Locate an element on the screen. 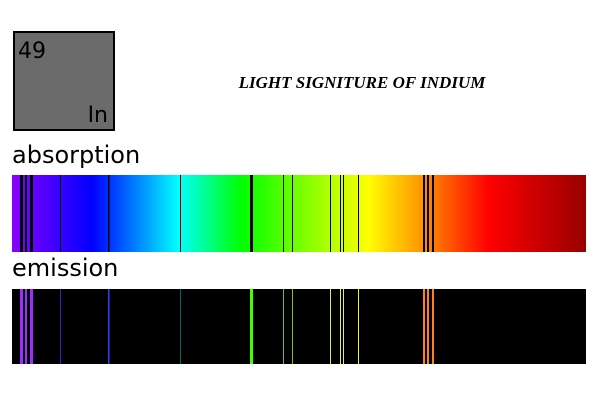 This screenshot has width=605, height=402. title: LIGHT SIGNITURE OF INDIUM is located at coordinates (362, 82).